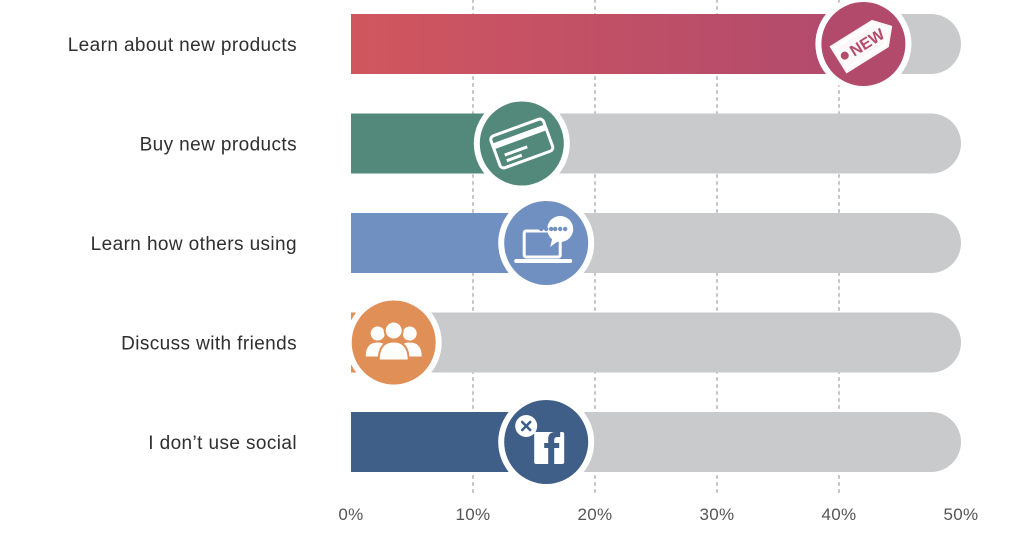 This screenshot has width=1024, height=536. Describe the element at coordinates (656, 342) in the screenshot. I see `bar-track` at that location.